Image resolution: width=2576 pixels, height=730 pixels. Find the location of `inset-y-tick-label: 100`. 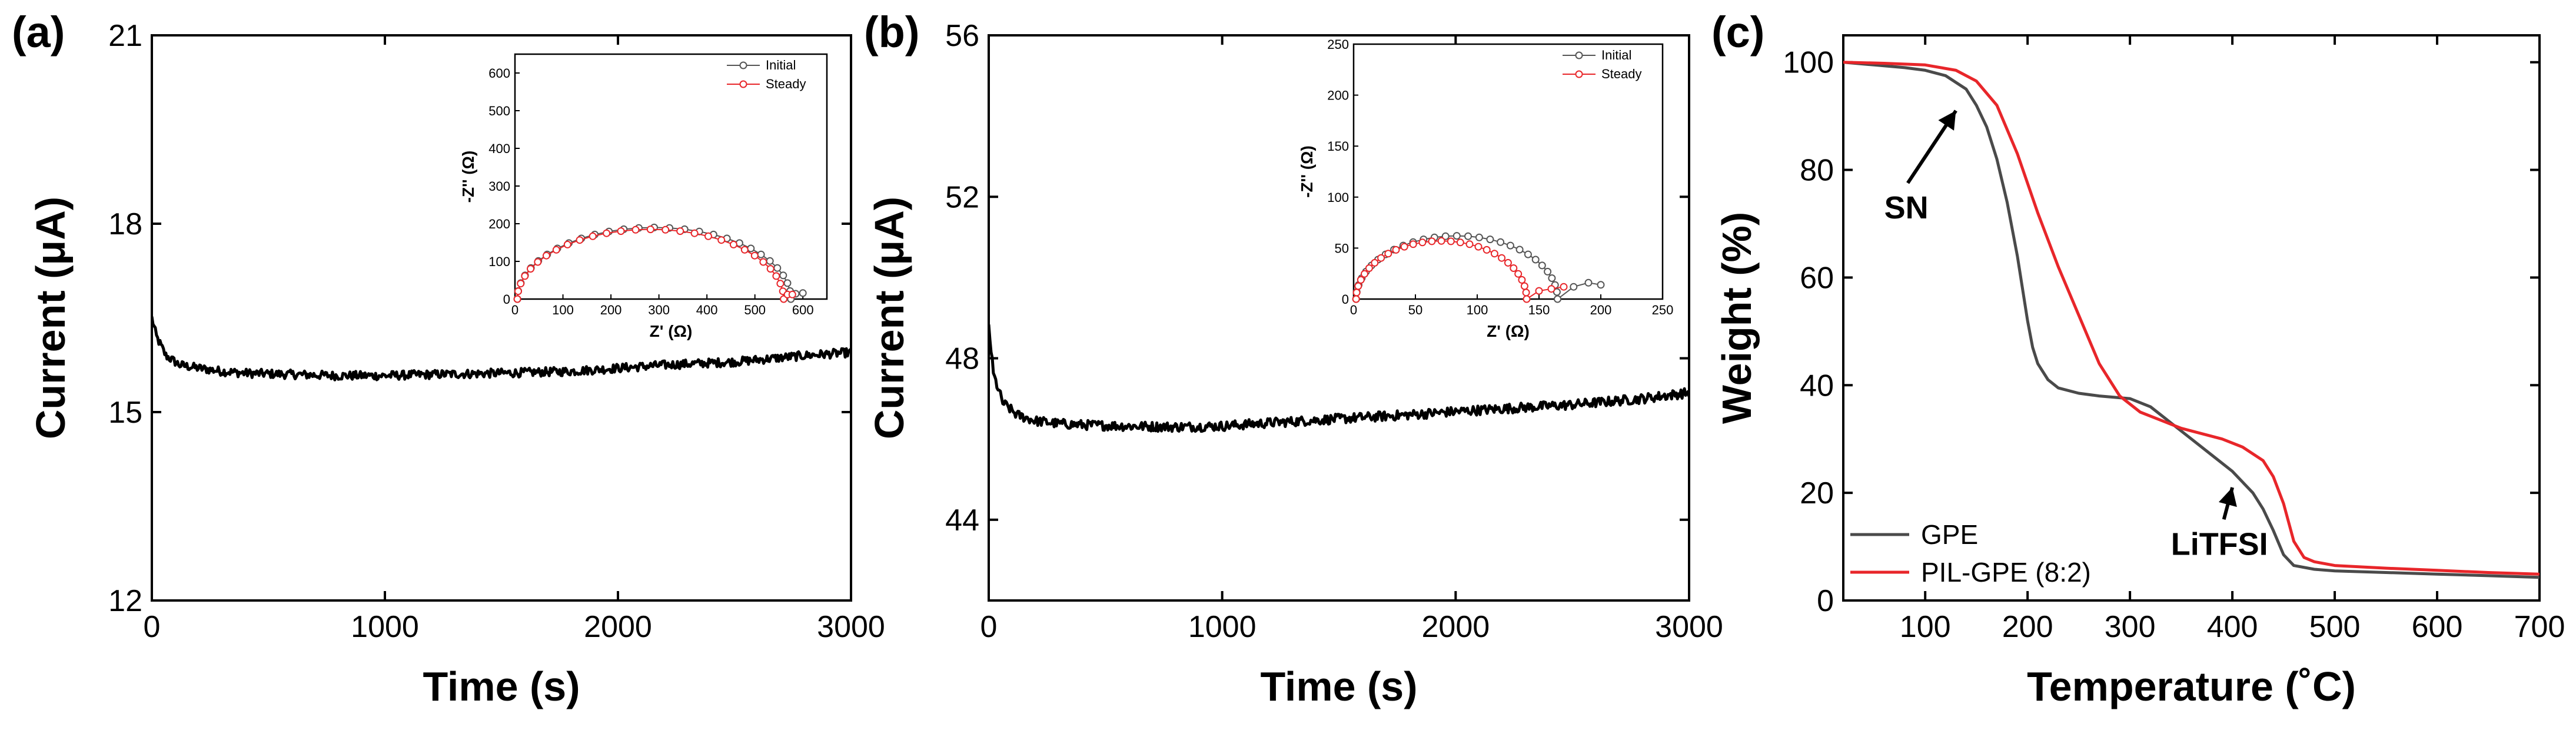

inset-y-tick-label: 100 is located at coordinates (1338, 197).